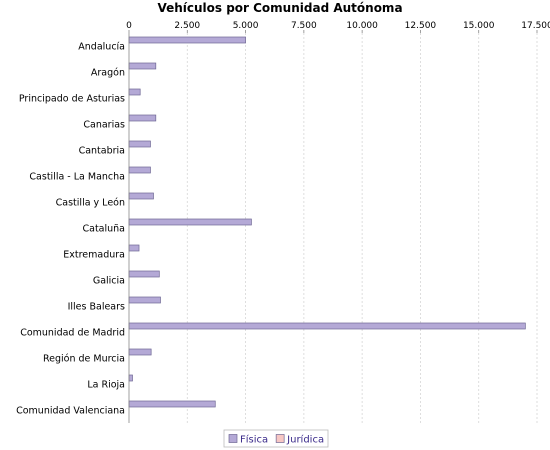  I want to click on category-label: Andalucía, so click(101, 47).